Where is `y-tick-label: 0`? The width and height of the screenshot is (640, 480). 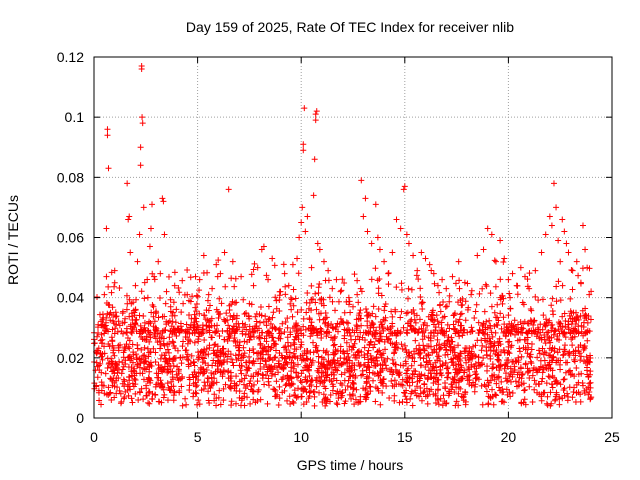
y-tick-label: 0 is located at coordinates (80, 418).